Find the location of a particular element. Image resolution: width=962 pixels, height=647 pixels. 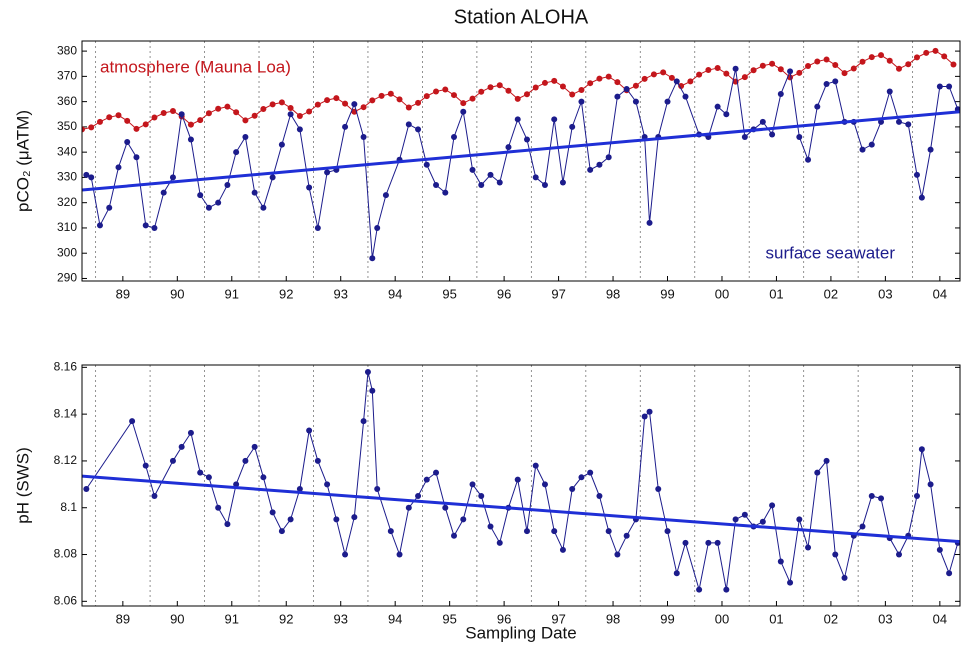

x-tick-label: 92 is located at coordinates (286, 293).